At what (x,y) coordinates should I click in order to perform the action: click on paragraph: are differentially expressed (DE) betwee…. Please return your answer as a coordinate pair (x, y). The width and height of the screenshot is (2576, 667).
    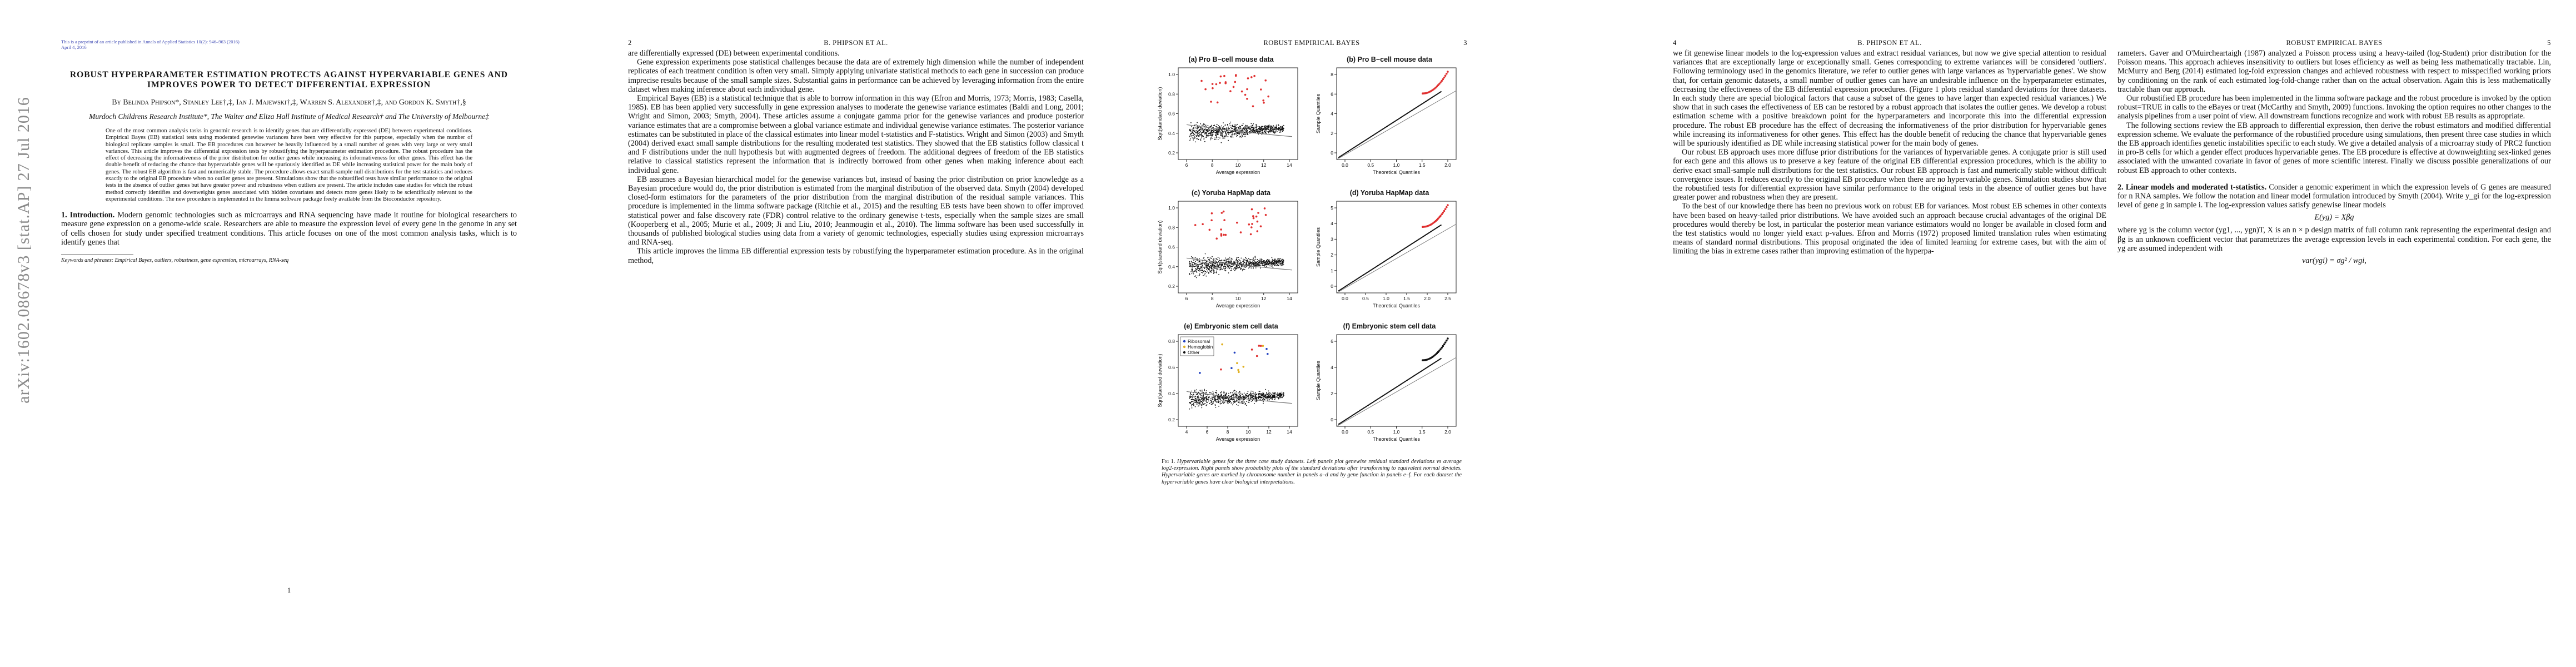
    Looking at the image, I should click on (734, 53).